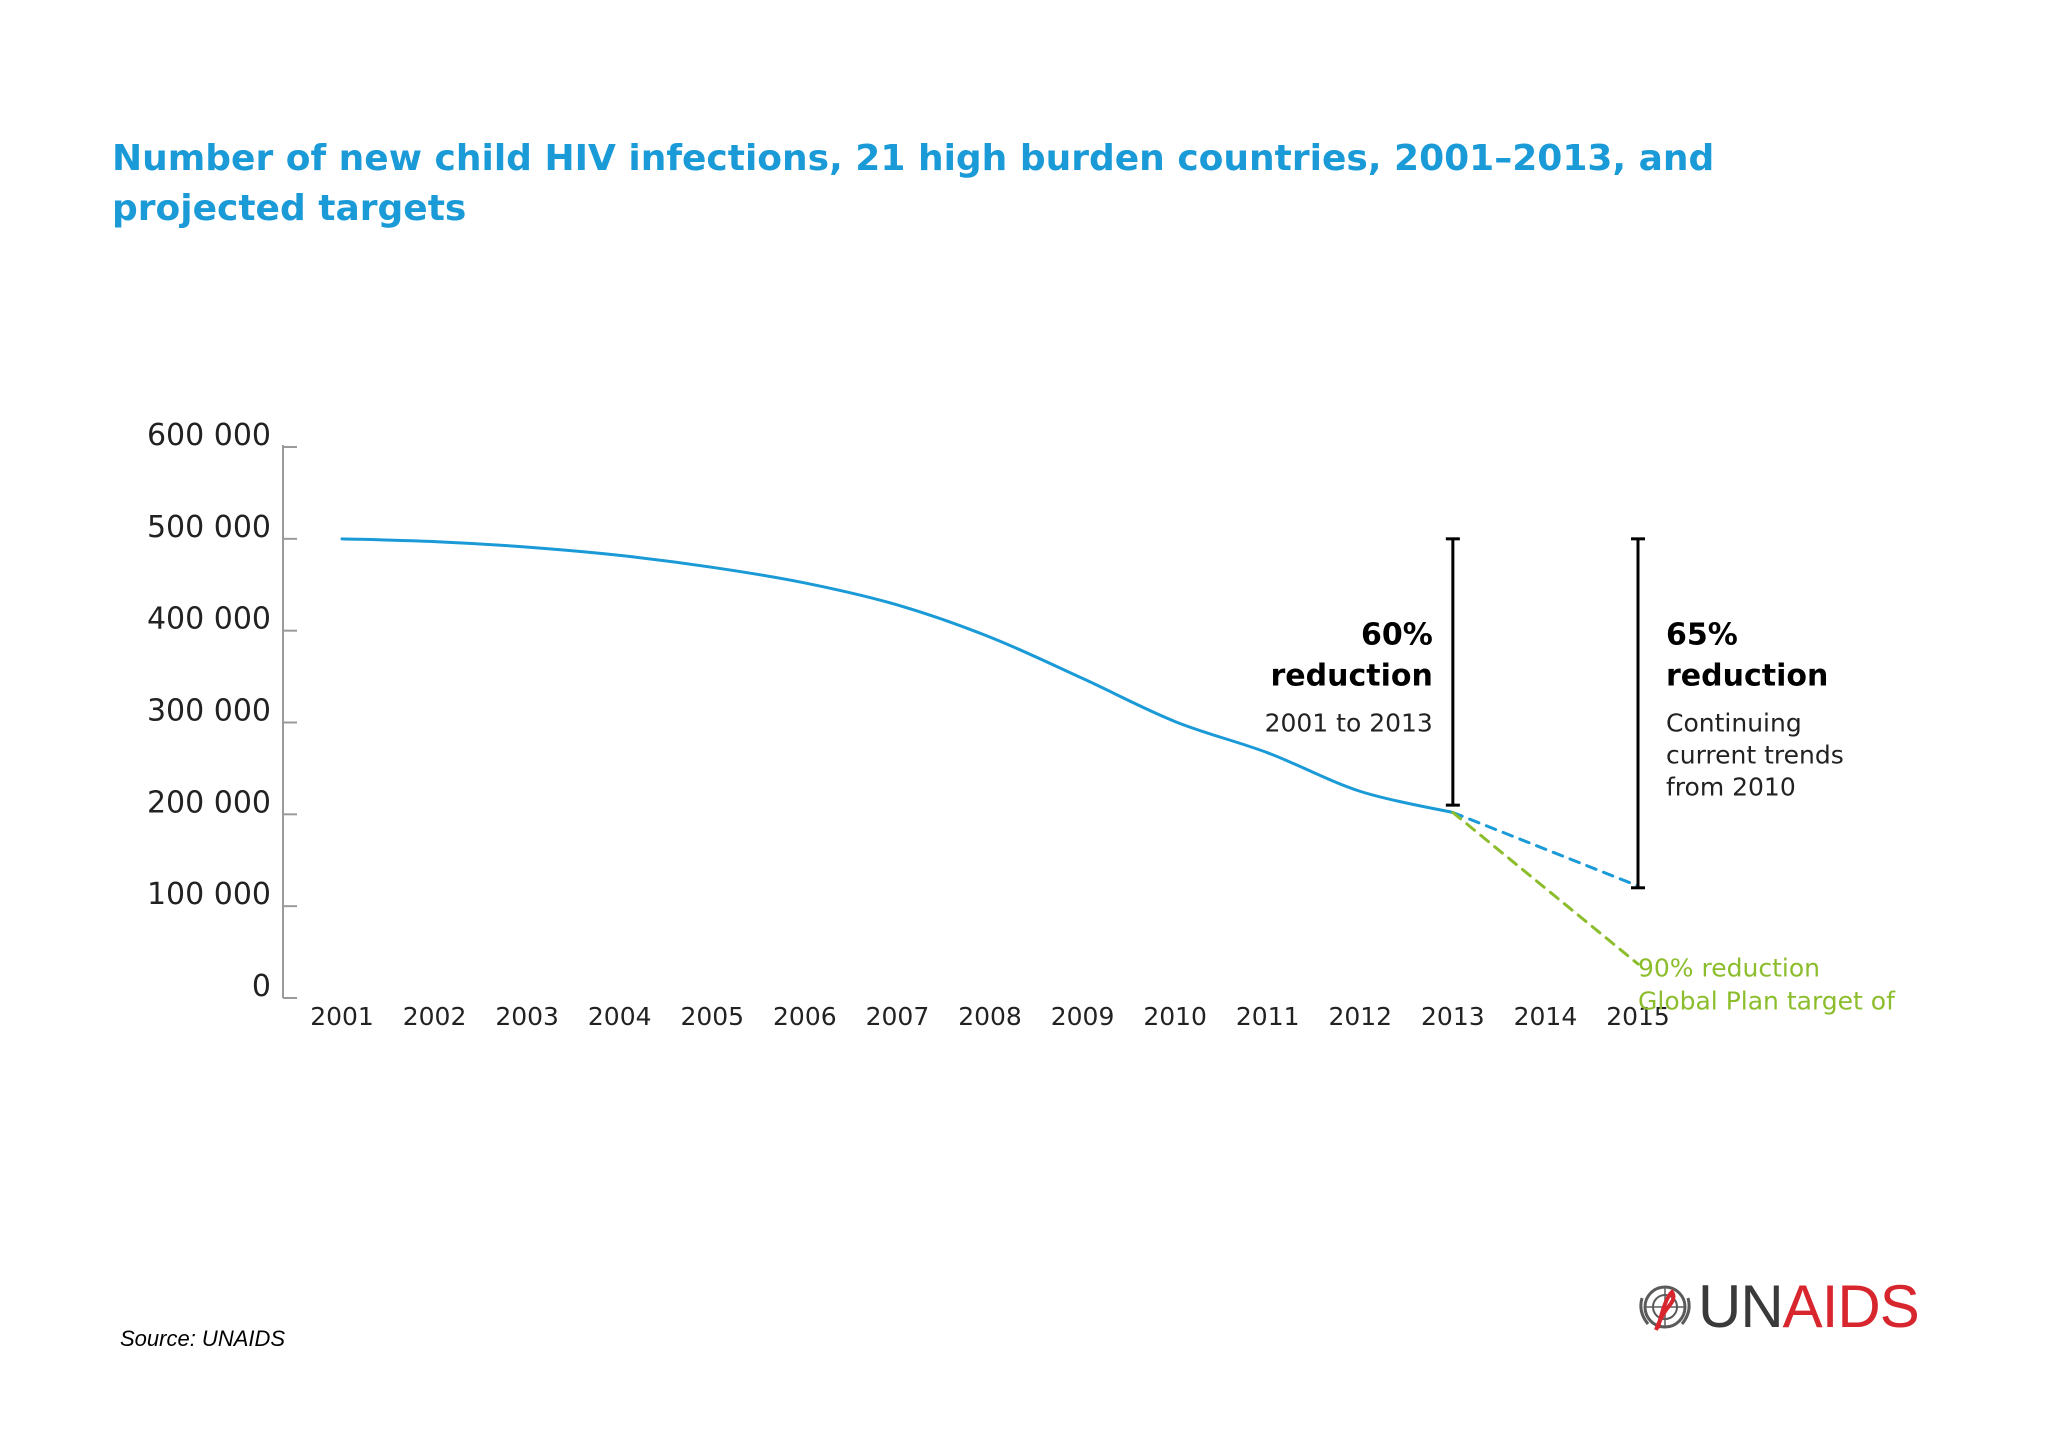 The height and width of the screenshot is (1447, 2048). Describe the element at coordinates (209, 711) in the screenshot. I see `y-tick-label: 300 000` at that location.